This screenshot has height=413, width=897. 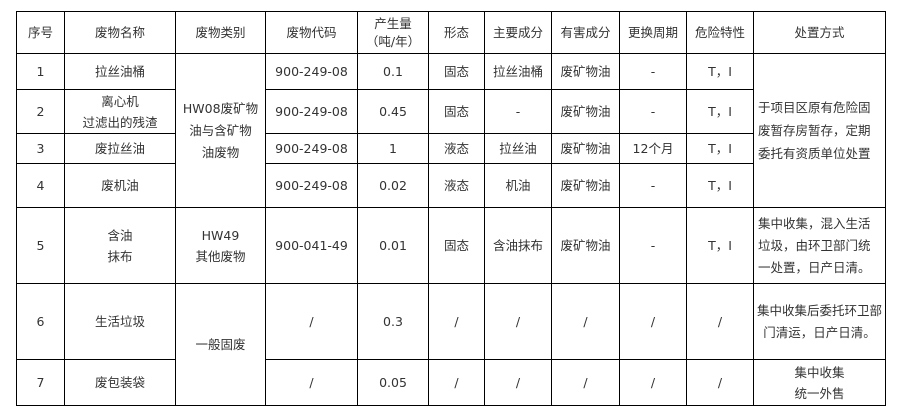 What do you see at coordinates (120, 32) in the screenshot?
I see `header-cell: 废物名称` at bounding box center [120, 32].